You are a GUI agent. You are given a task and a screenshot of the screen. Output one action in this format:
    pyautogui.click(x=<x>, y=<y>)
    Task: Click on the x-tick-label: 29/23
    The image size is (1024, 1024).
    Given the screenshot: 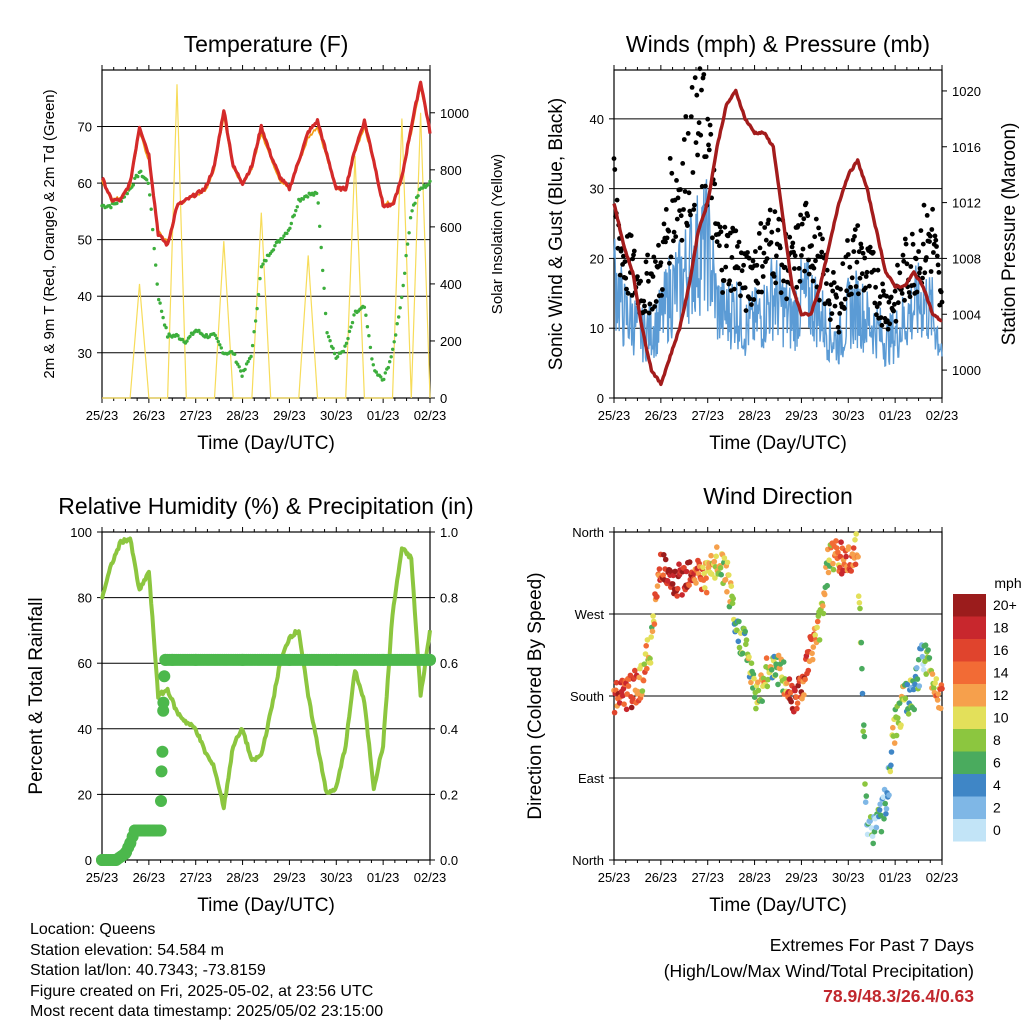 What is the action you would take?
    pyautogui.click(x=289, y=877)
    